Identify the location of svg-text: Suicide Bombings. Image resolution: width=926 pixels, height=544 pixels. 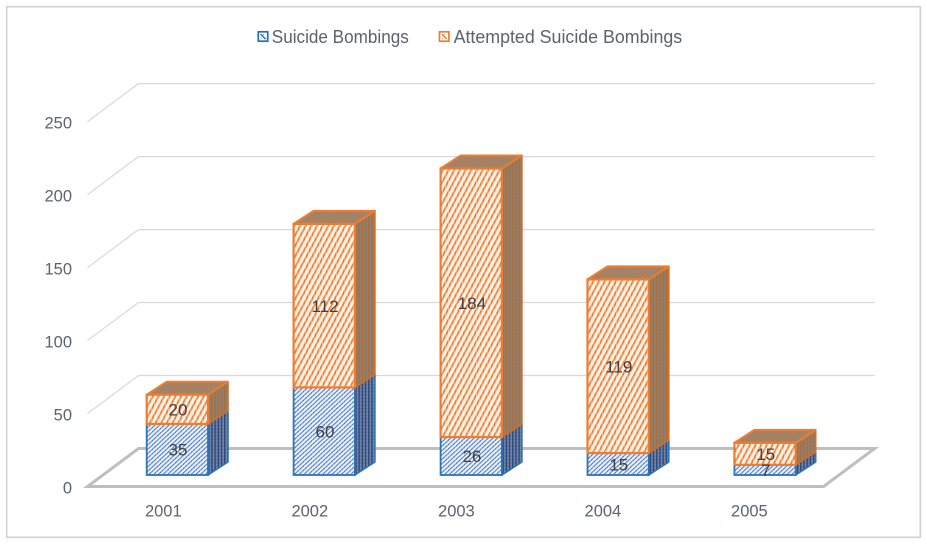
(340, 37).